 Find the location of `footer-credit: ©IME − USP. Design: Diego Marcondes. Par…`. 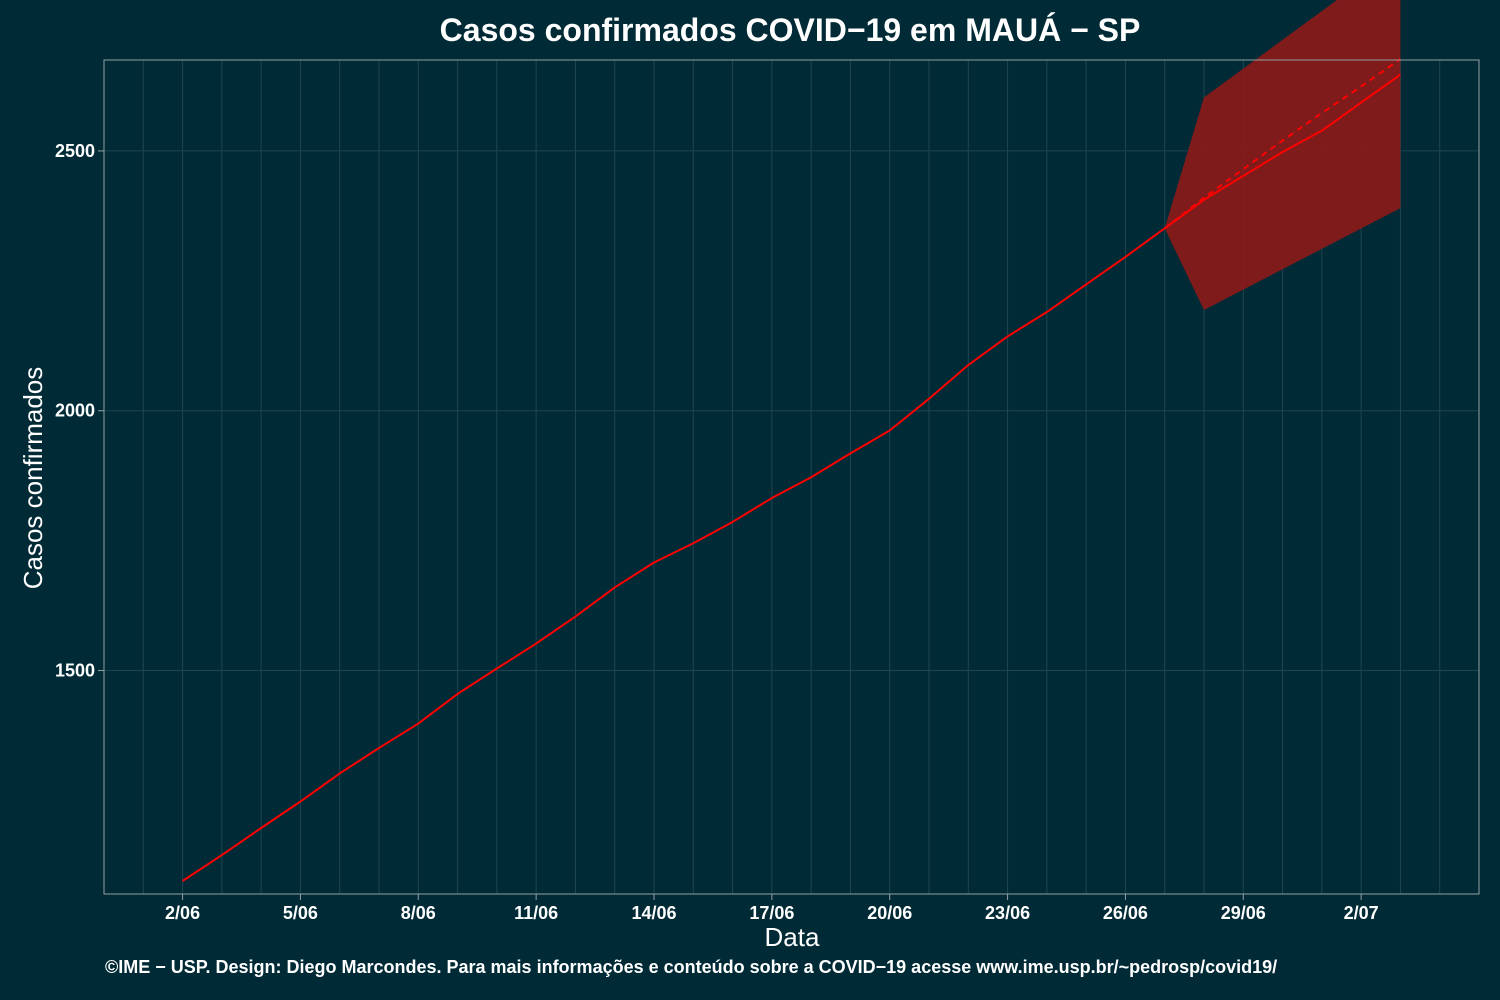

footer-credit: ©IME − USP. Design: Diego Marcondes. Par… is located at coordinates (691, 967).